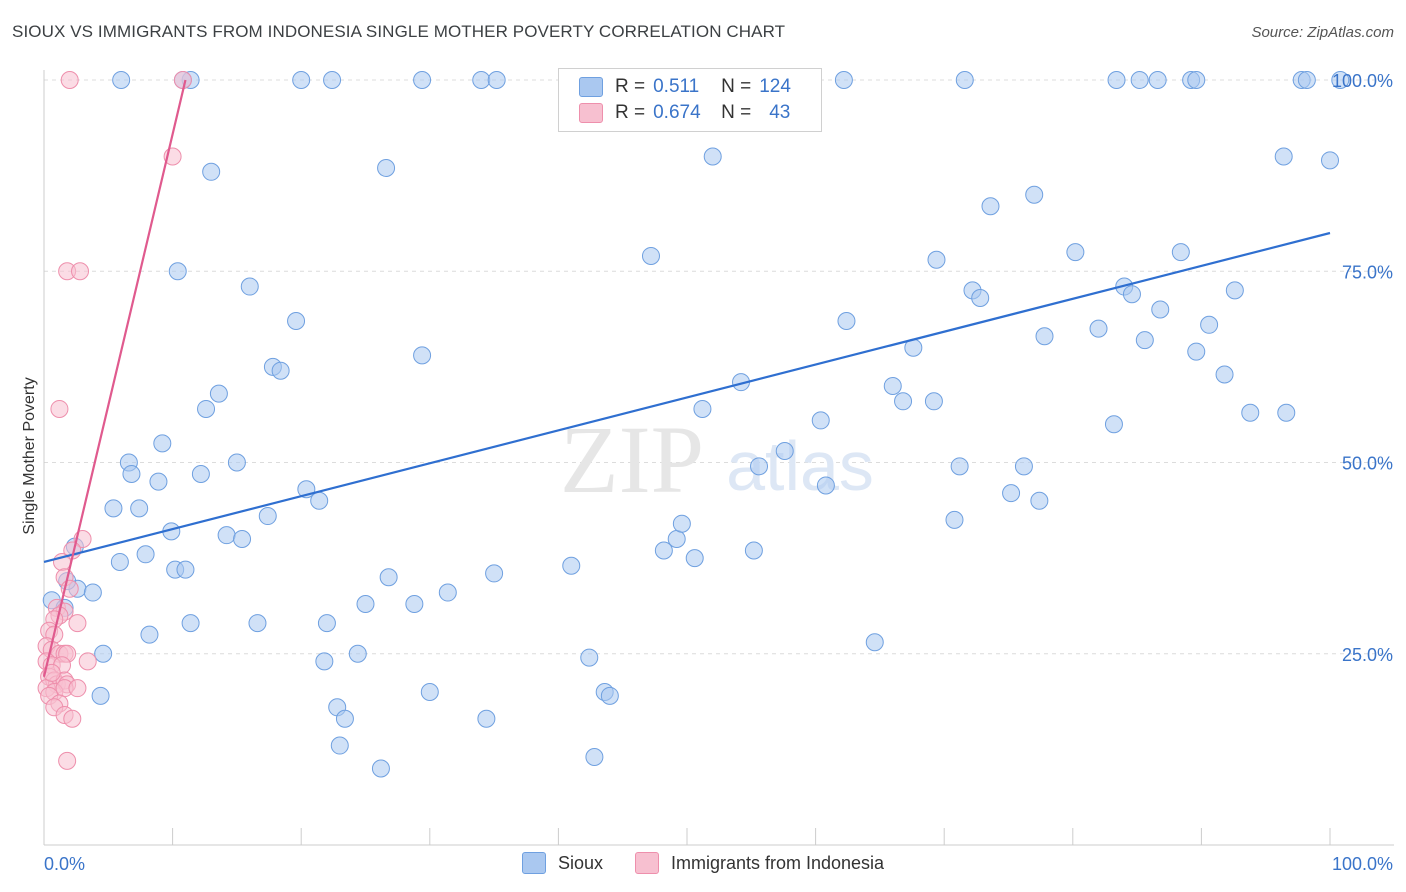 Image resolution: width=1406 pixels, height=892 pixels. Describe the element at coordinates (1367, 464) in the screenshot. I see `y-tick-label: 50.0%` at that location.